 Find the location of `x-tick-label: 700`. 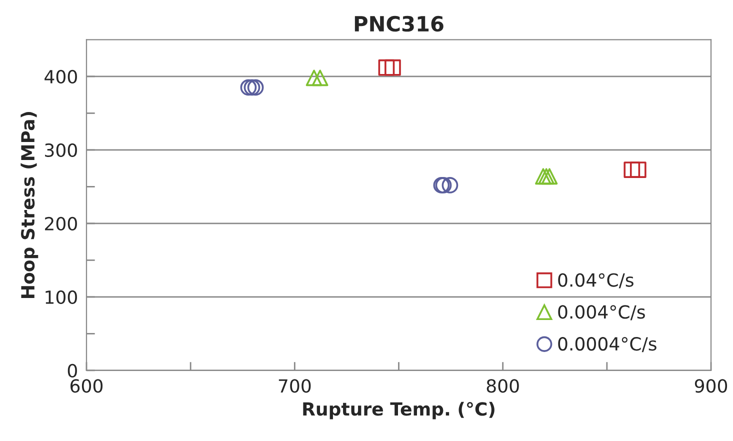

x-tick-label: 700 is located at coordinates (294, 386).